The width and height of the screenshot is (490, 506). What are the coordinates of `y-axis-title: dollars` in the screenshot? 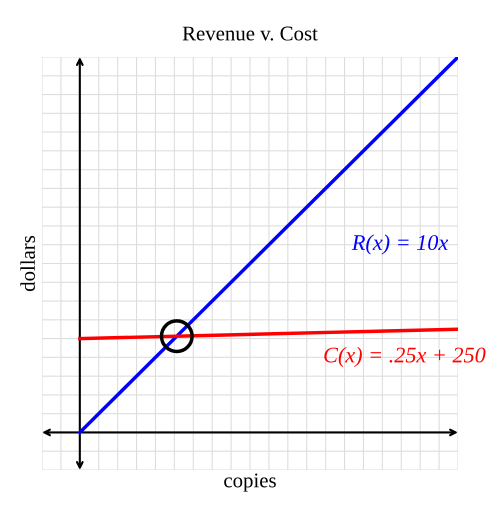 It's located at (27, 264).